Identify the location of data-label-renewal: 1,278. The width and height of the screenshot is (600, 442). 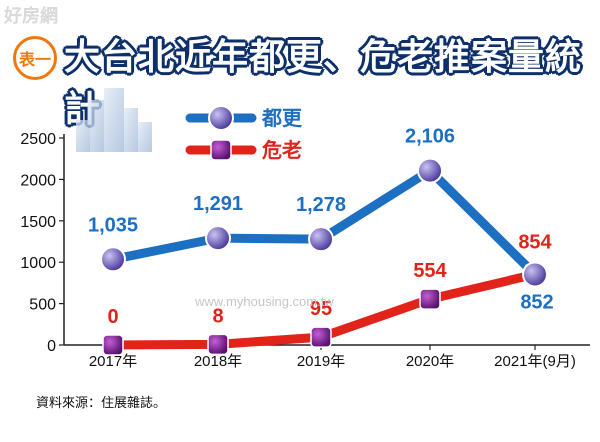
(321, 205).